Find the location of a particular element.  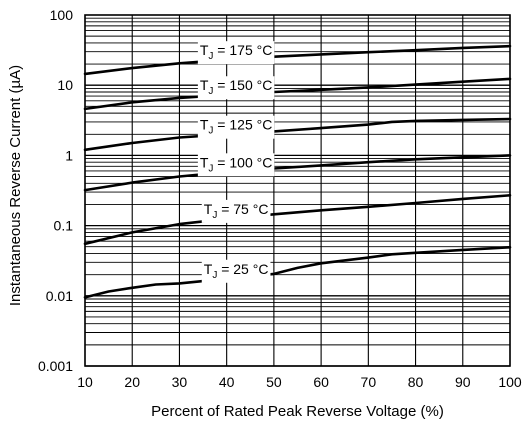

y-axis-title: Instantaneous Reverse Current (µA) is located at coordinates (15, 185).